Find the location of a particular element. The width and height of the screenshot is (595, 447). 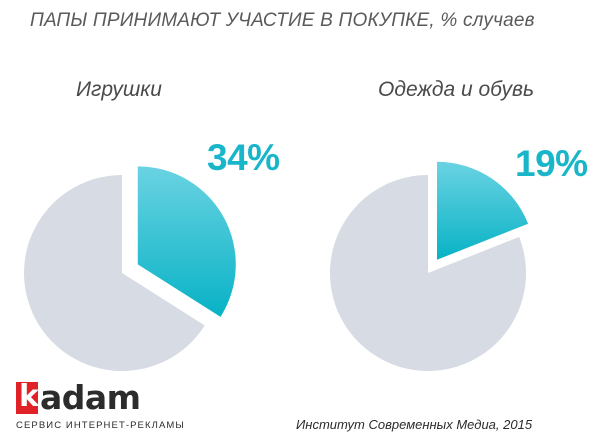

logo-mark: k is located at coordinates (27, 396).